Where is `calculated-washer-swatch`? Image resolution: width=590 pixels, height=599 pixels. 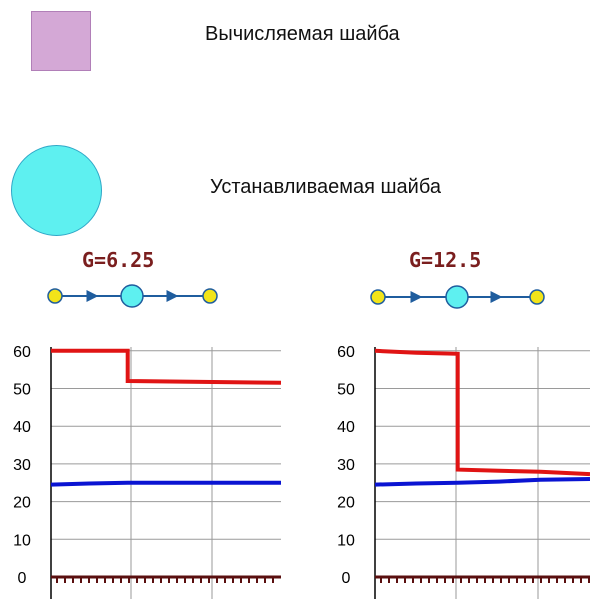
calculated-washer-swatch is located at coordinates (61, 41).